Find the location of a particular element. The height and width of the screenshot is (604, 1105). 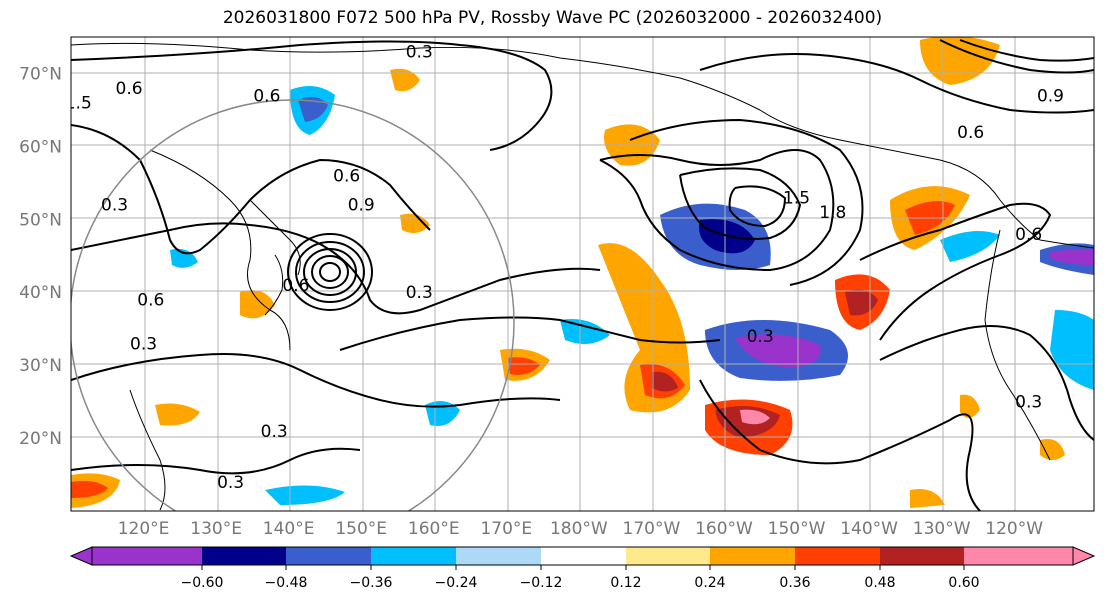

colorbar-tick-label: 0.36 is located at coordinates (794, 583).